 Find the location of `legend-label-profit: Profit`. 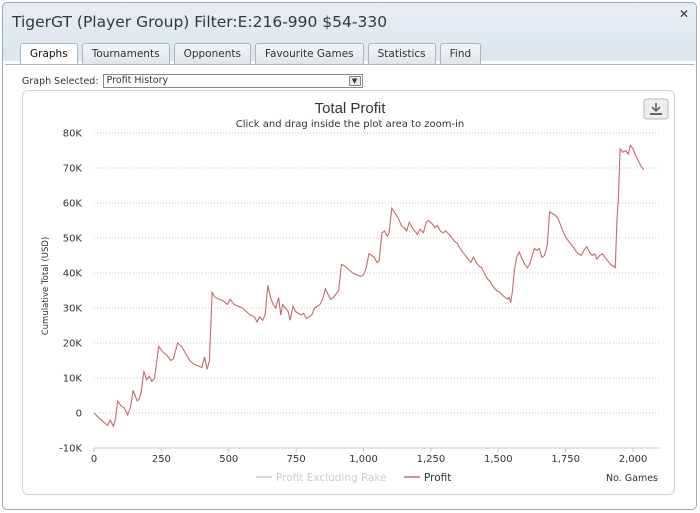

legend-label-profit: Profit is located at coordinates (437, 478).